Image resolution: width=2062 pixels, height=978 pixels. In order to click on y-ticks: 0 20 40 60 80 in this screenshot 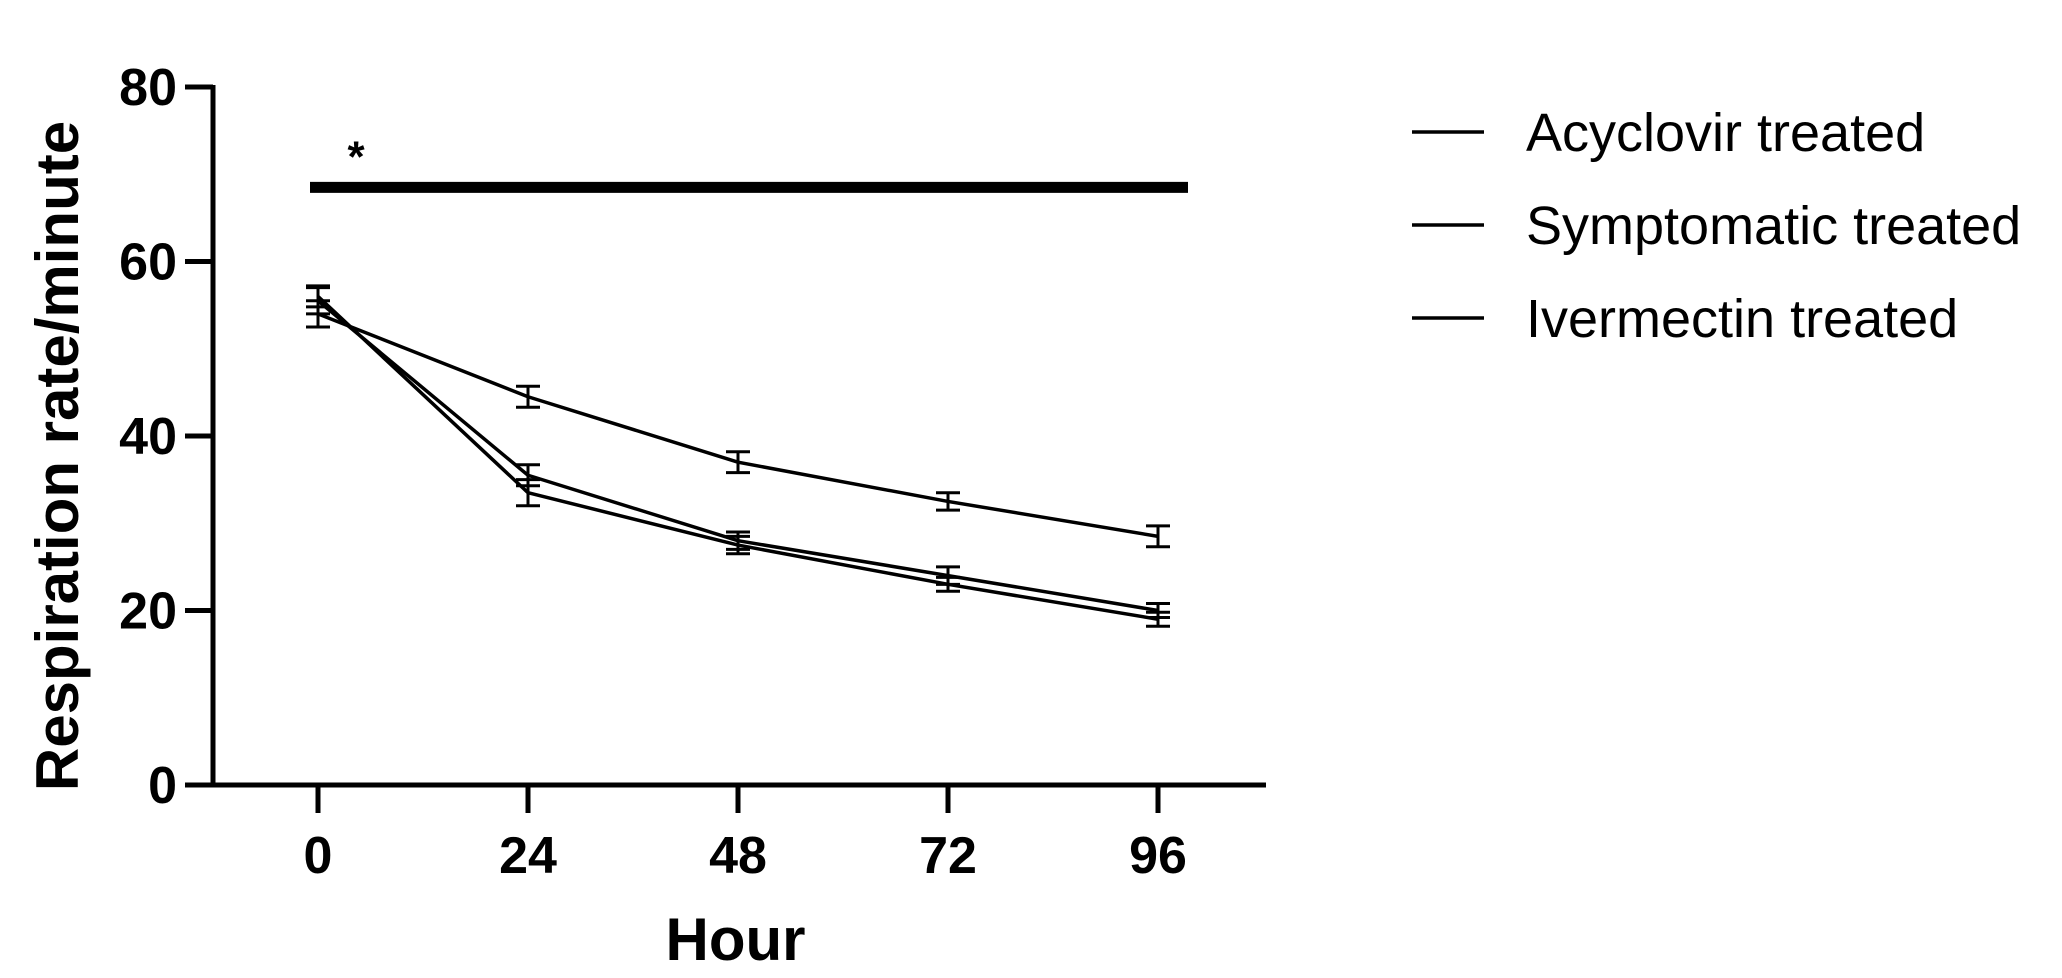, I will do `click(166, 437)`.